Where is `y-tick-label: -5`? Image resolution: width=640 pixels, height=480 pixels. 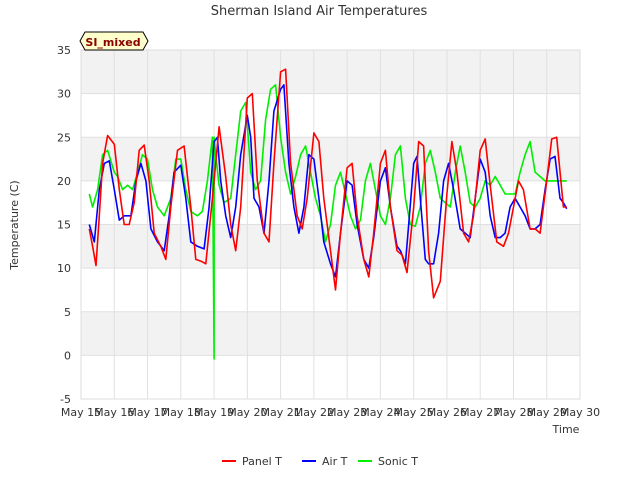
y-tick-label: -5 is located at coordinates (65, 399).